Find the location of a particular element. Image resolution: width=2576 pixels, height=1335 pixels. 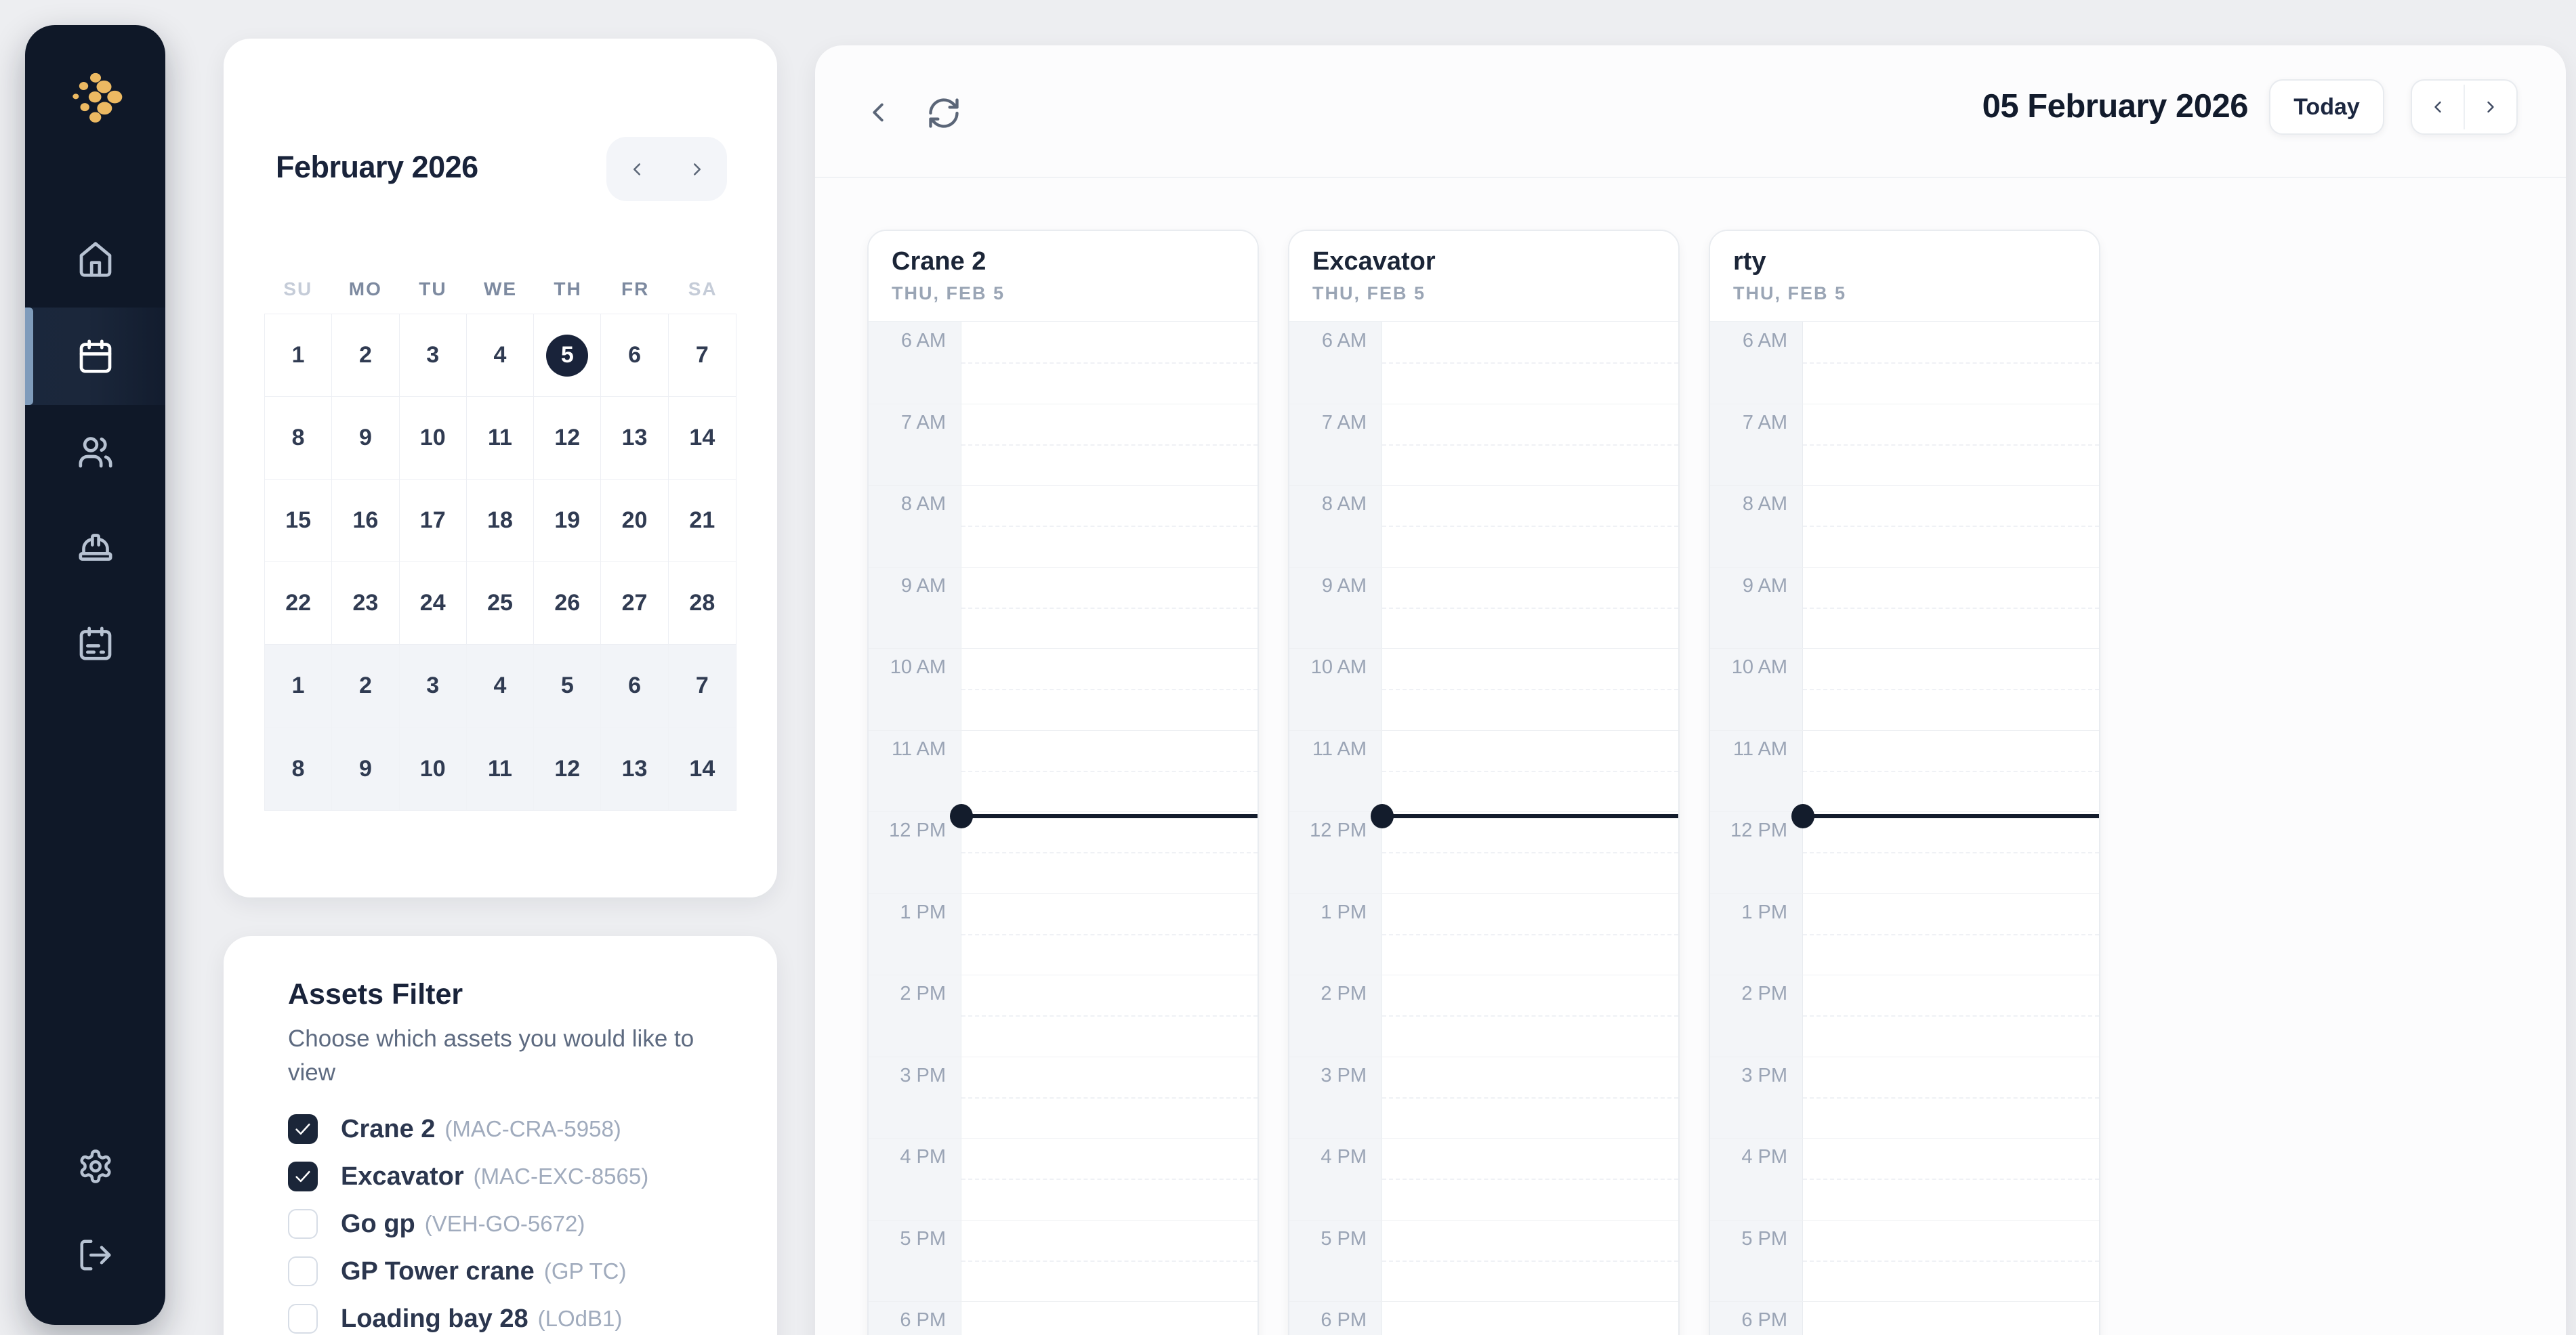

sidebar-item-logout is located at coordinates (95, 1255).